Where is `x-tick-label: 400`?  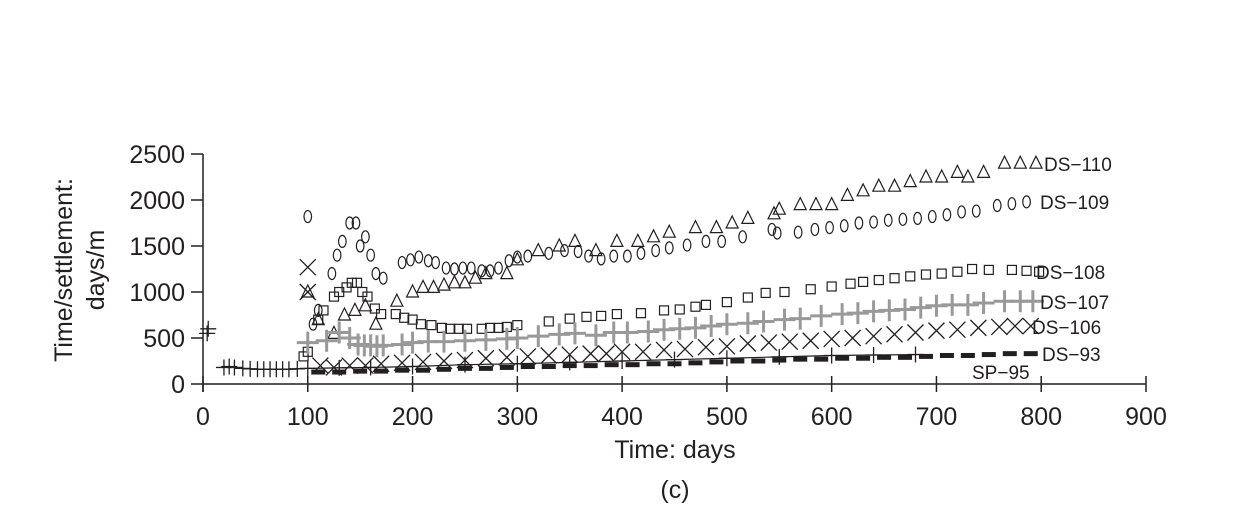 x-tick-label: 400 is located at coordinates (622, 417).